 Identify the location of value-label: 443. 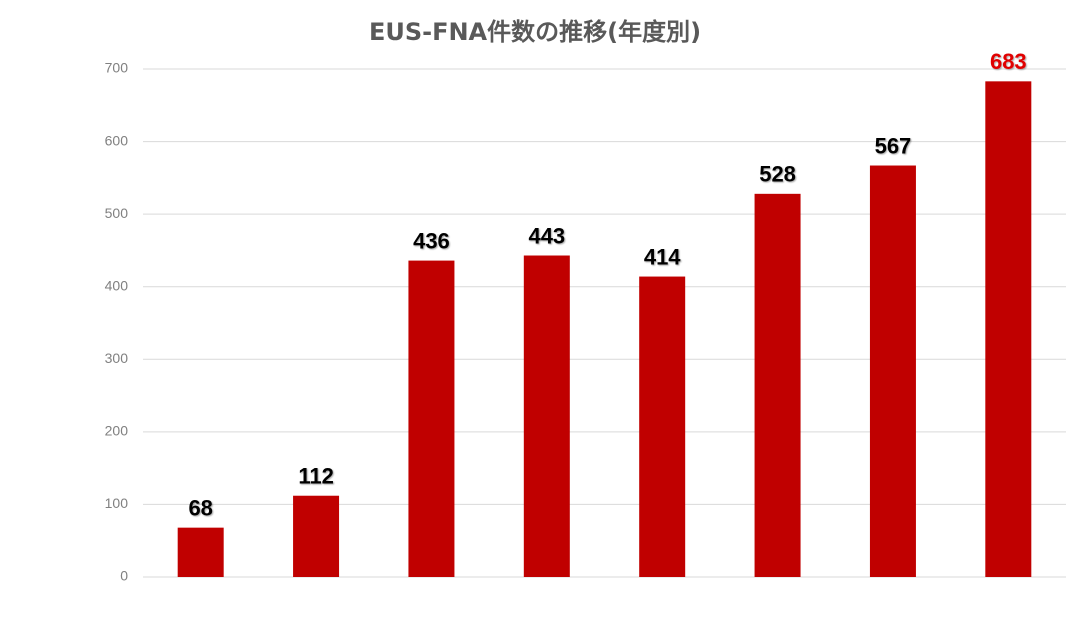
(546, 235).